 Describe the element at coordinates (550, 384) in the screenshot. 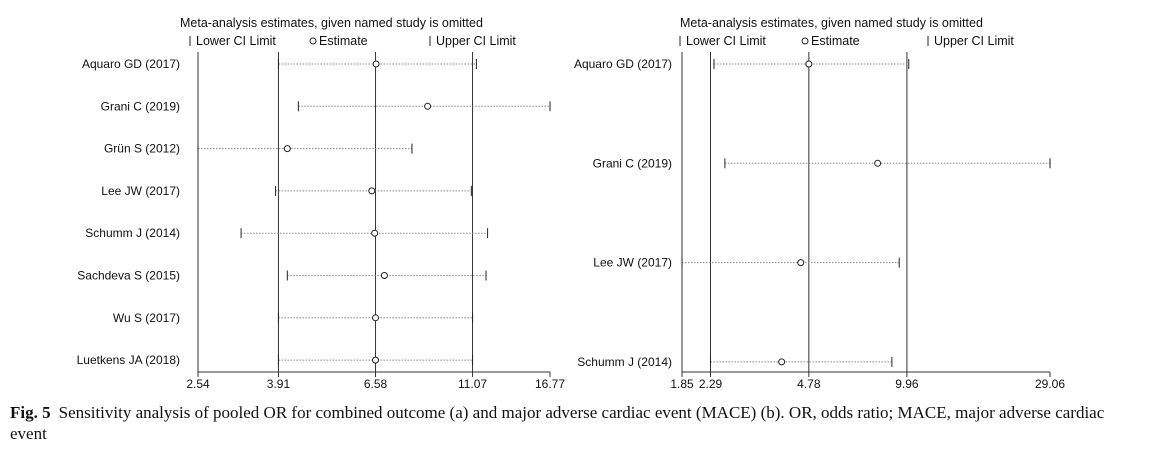

I see `x-tick-label: 16.77` at that location.